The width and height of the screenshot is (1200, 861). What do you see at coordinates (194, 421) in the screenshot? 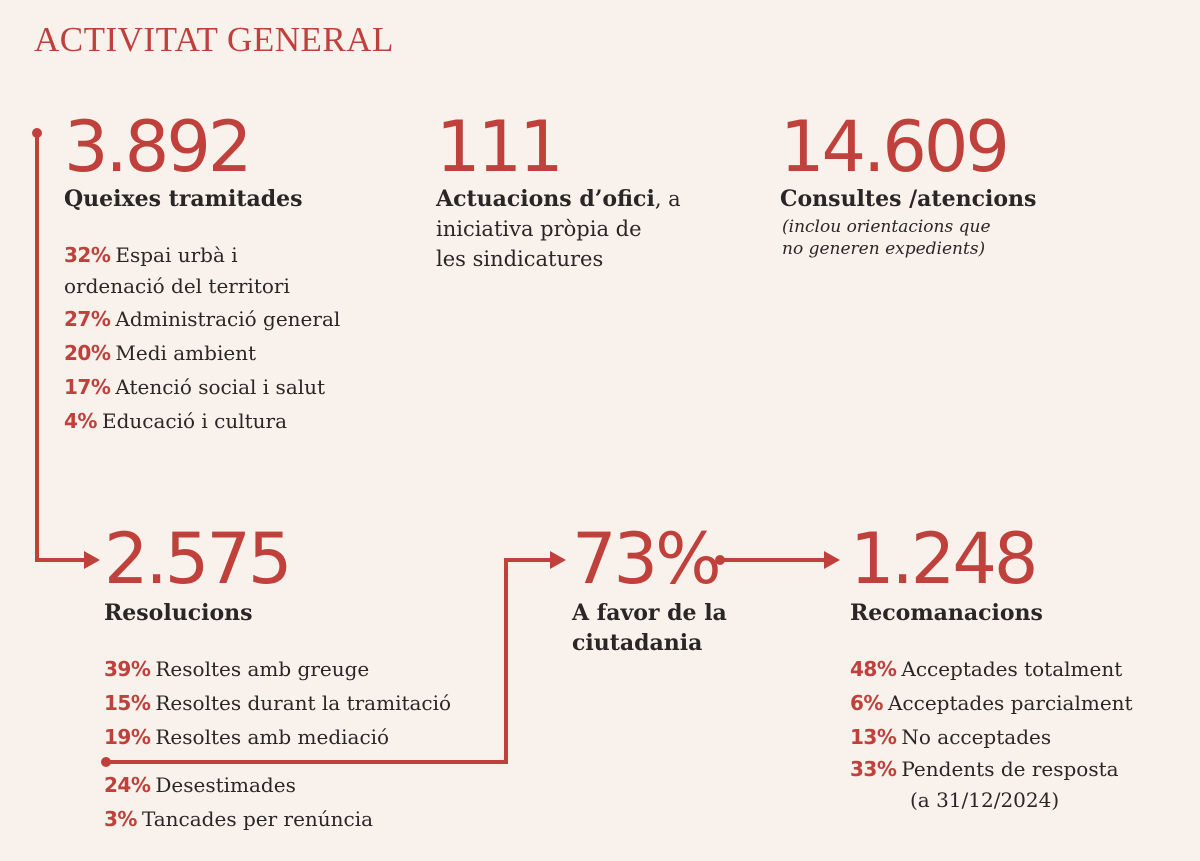
I see `item-text: Educació i cultura` at bounding box center [194, 421].